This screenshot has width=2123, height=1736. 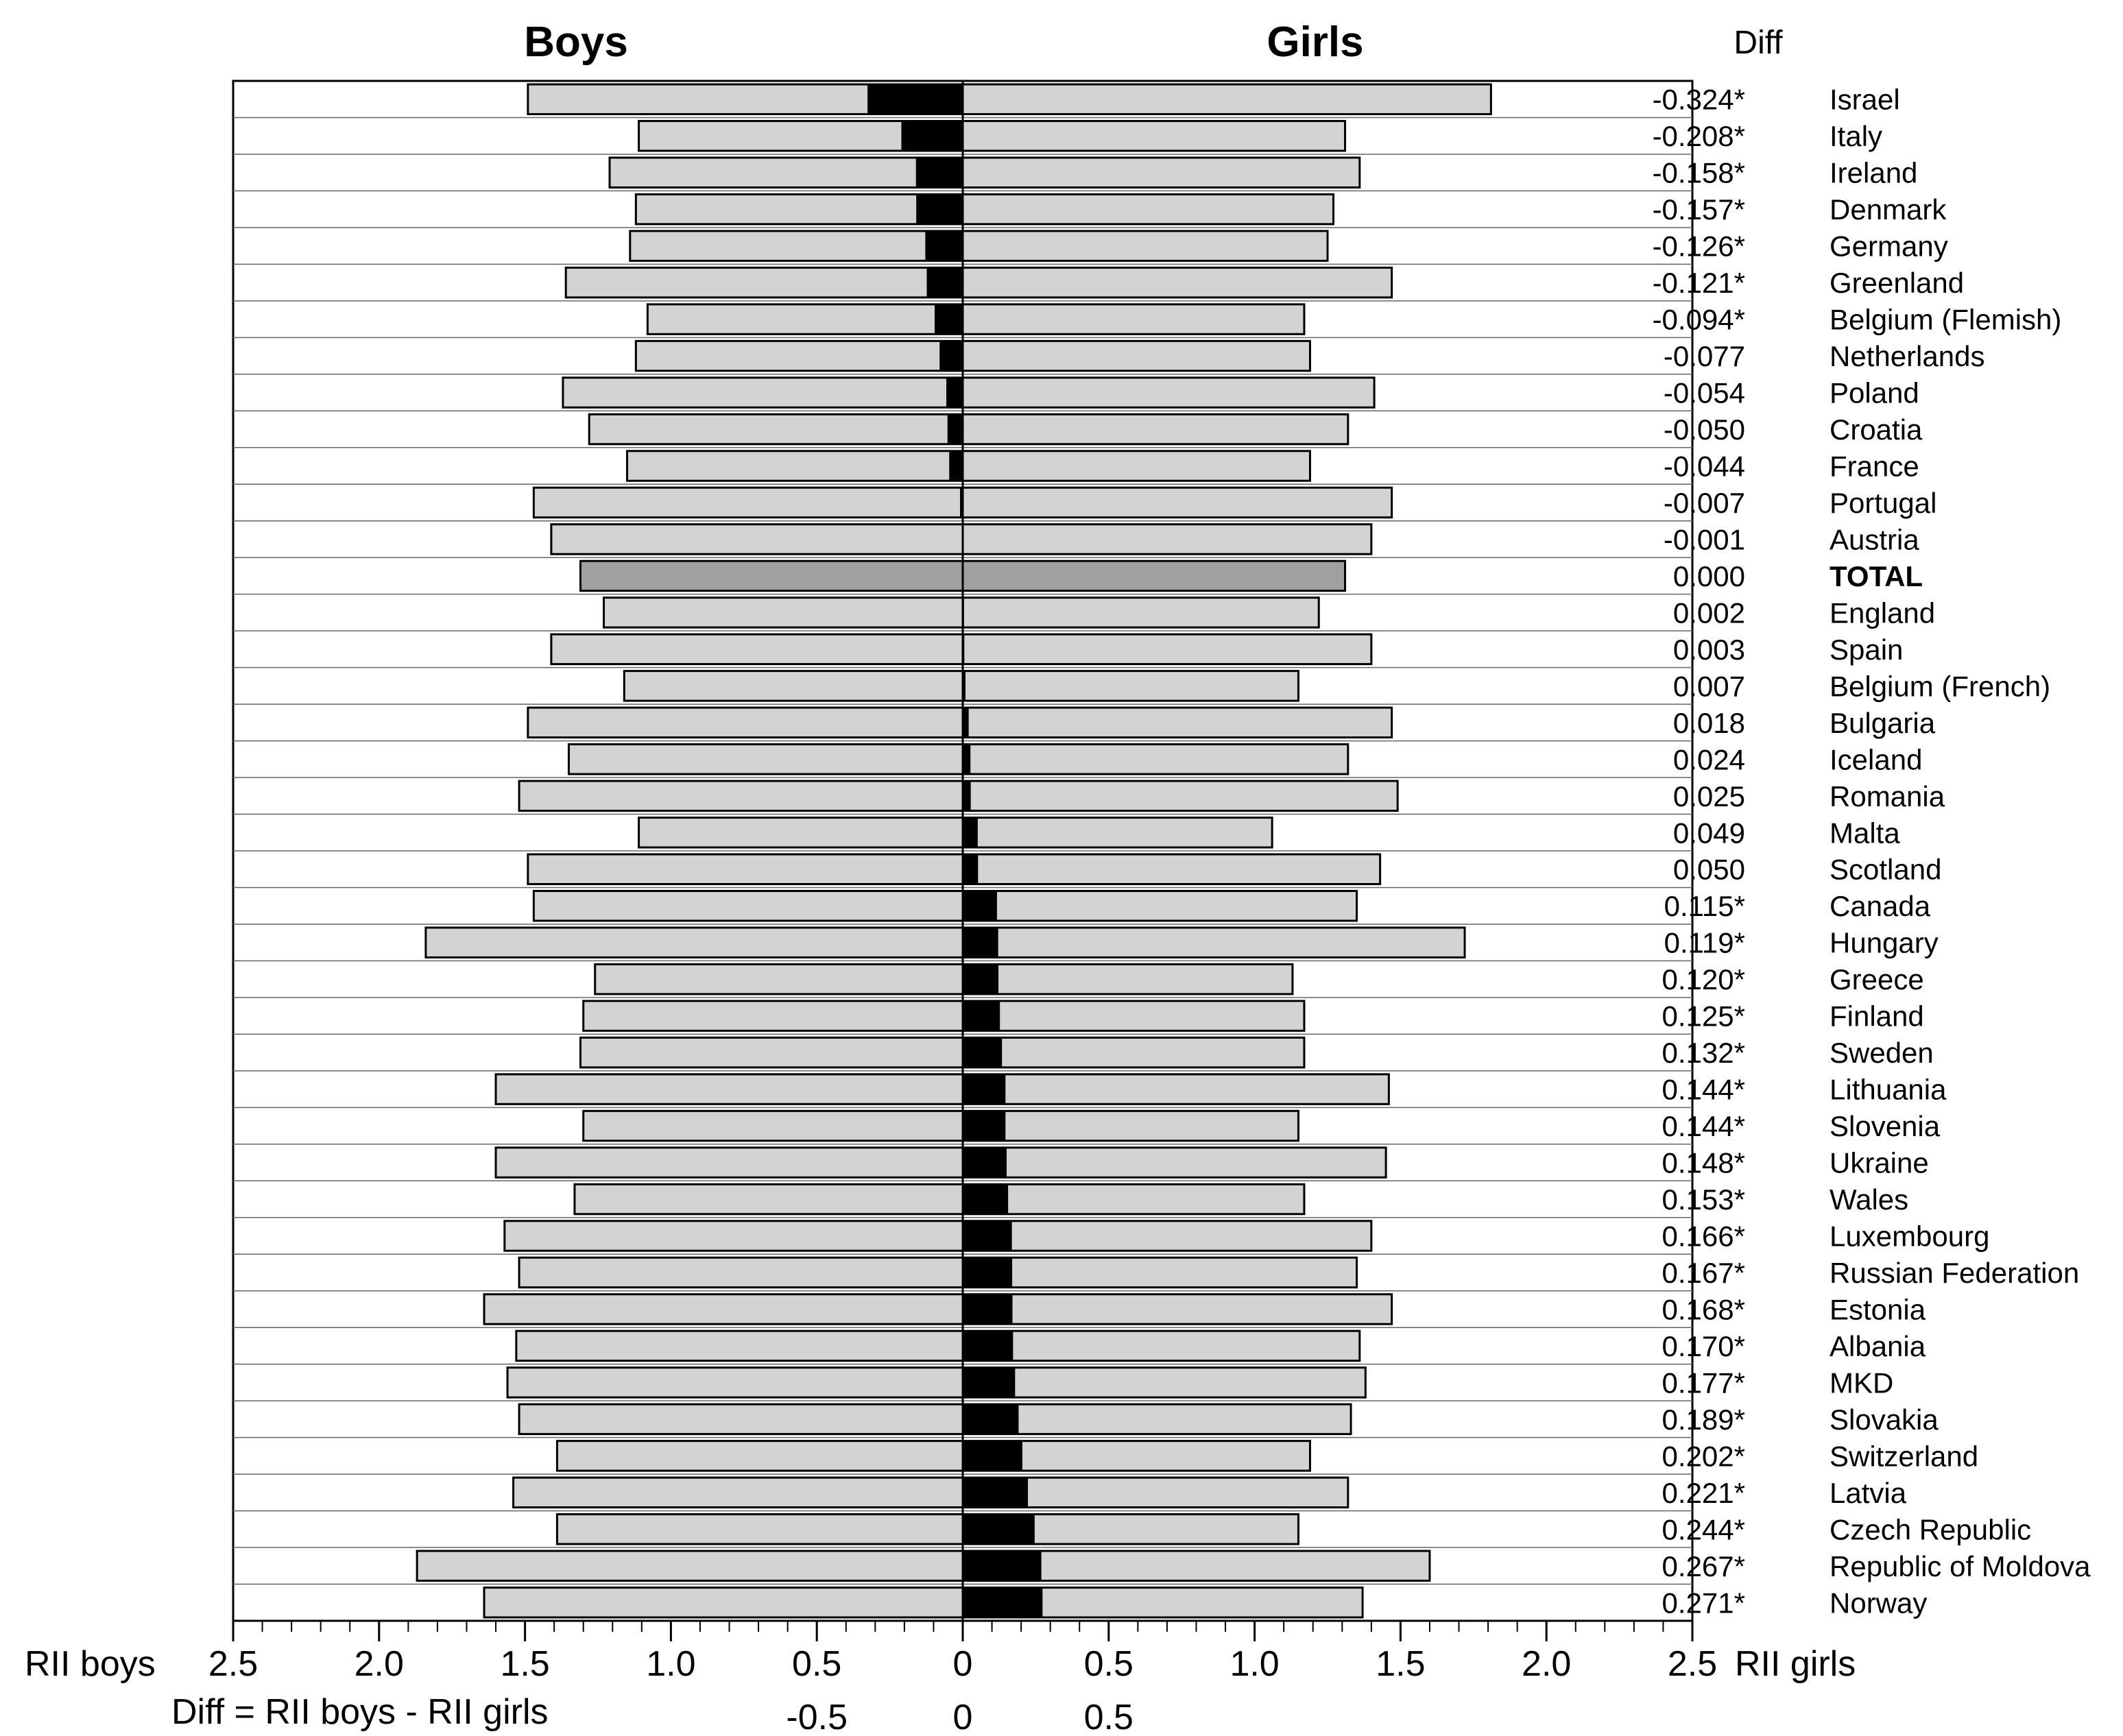 I want to click on girls-bar-croatia, so click(x=1155, y=430).